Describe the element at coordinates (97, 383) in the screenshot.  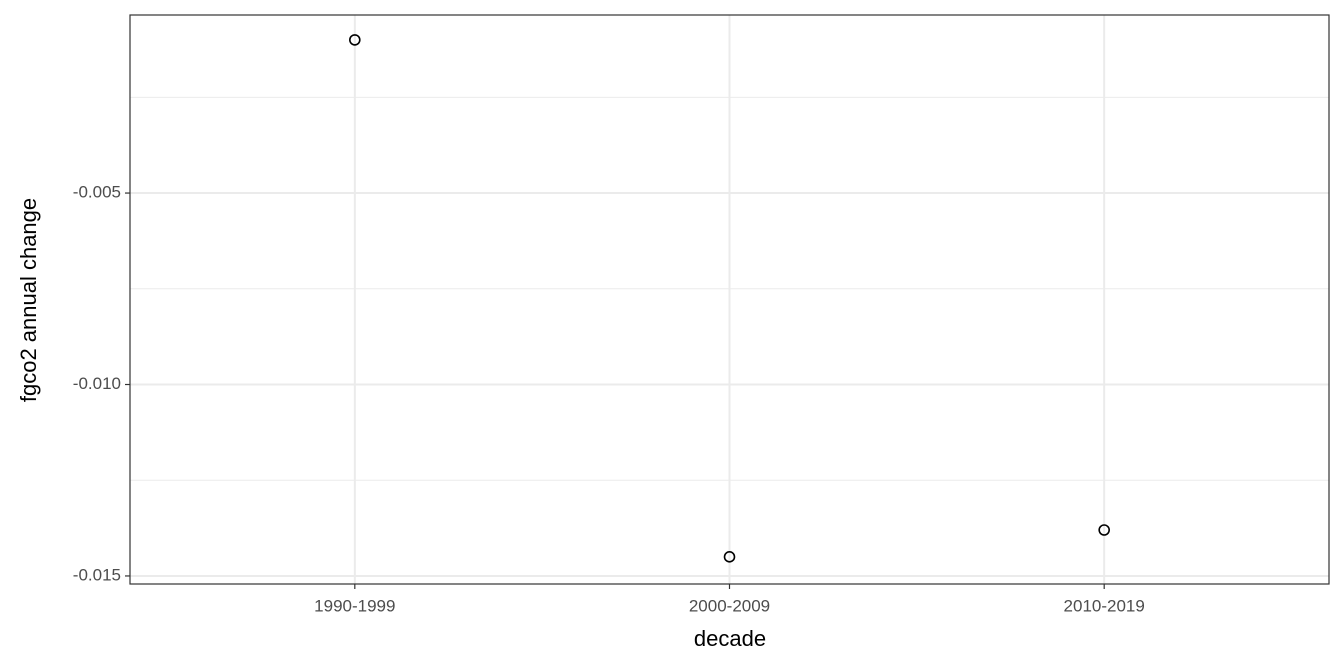
I see `y-tick-label: -0.010` at that location.